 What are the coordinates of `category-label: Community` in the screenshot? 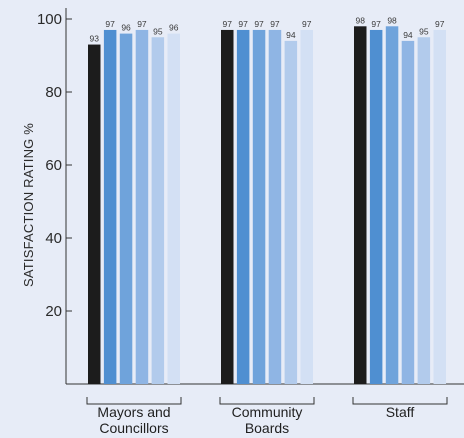 It's located at (267, 412).